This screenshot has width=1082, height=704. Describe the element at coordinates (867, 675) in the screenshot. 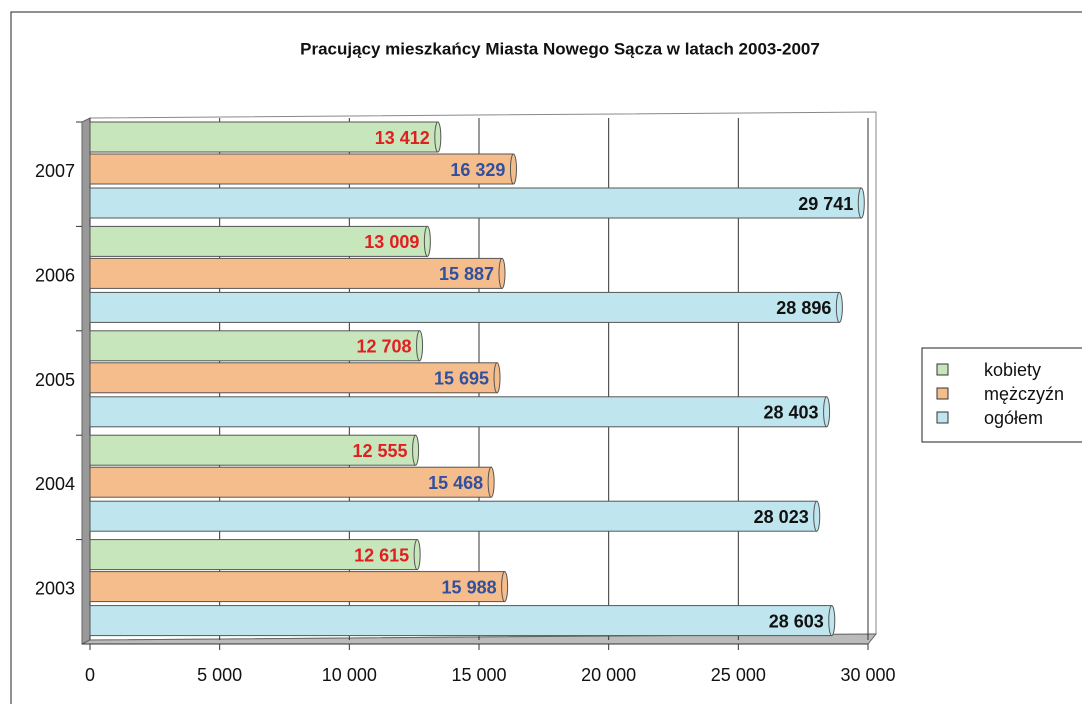

I see `x-tick-label: 30 000` at that location.